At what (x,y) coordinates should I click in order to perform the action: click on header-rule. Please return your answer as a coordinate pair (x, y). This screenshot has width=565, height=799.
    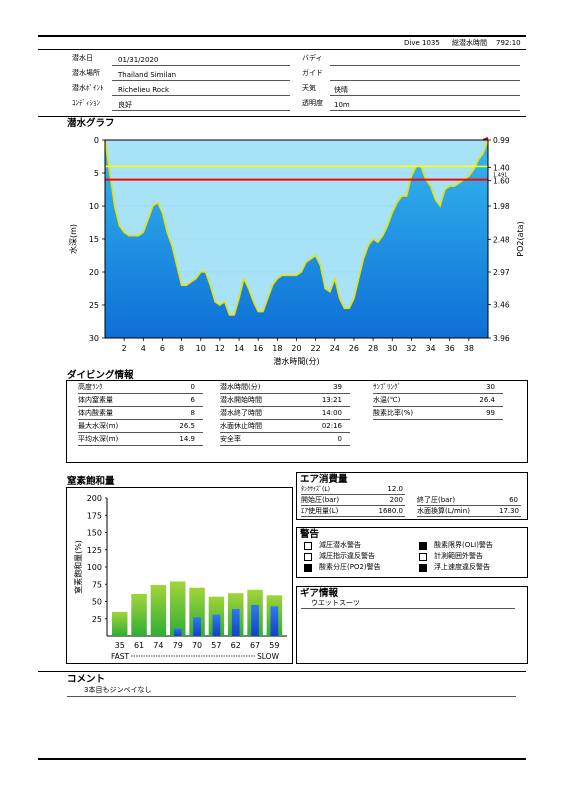
    Looking at the image, I should click on (282, 49).